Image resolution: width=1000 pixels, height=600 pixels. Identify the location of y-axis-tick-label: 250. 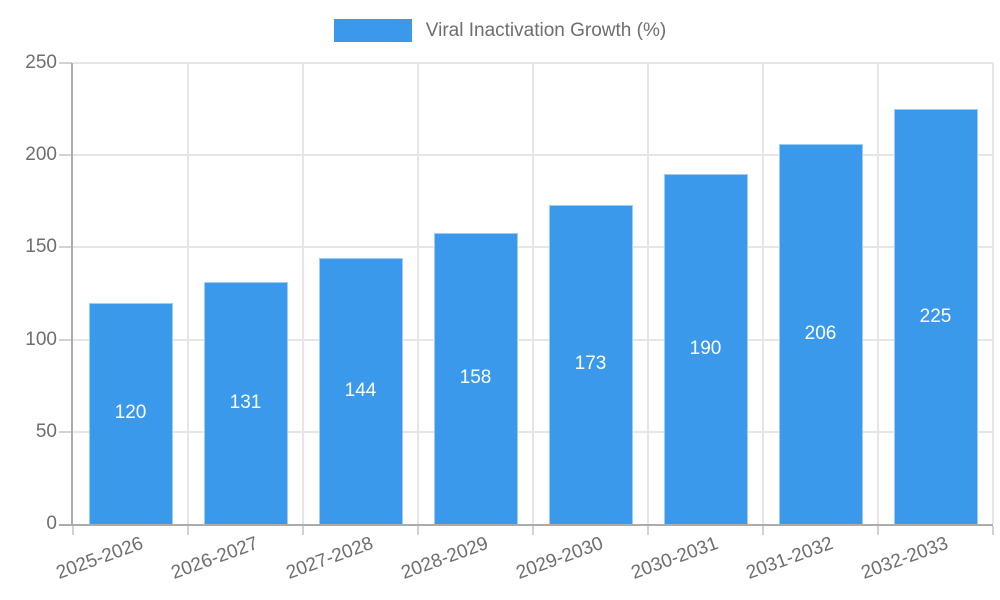
(41, 62).